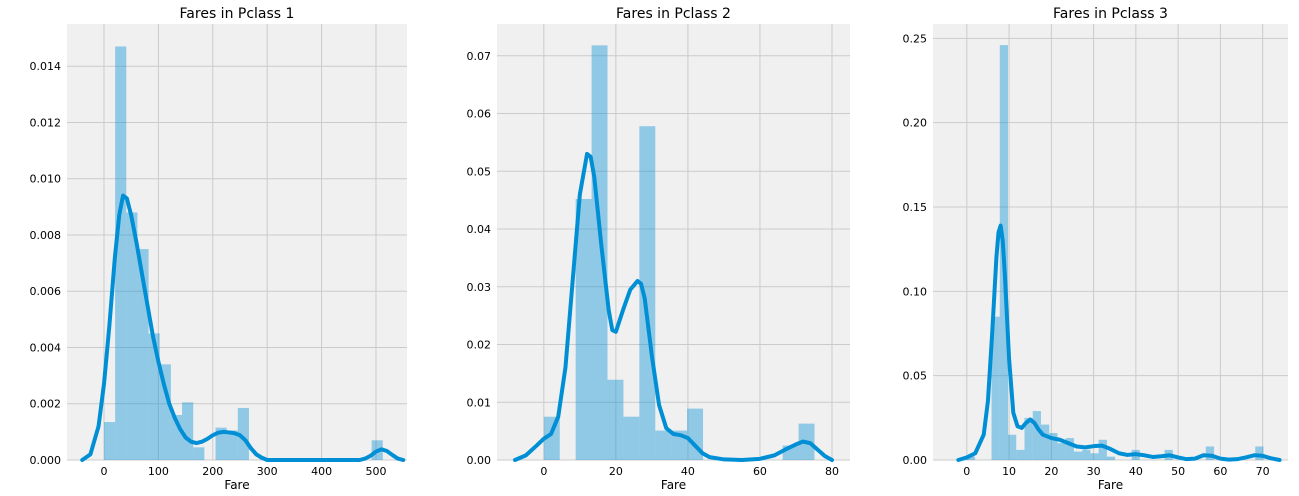 The image size is (1299, 496). I want to click on chart-title: Fares in Pclass 1, so click(237, 14).